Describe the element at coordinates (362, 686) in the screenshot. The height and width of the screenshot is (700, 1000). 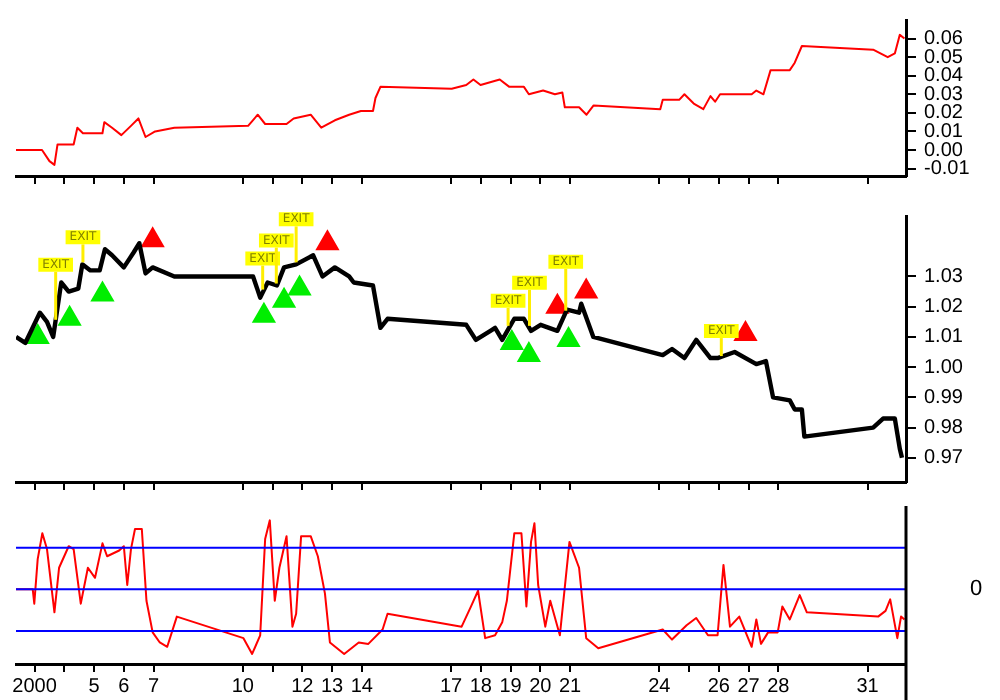
I see `x-tick-label: 14` at that location.